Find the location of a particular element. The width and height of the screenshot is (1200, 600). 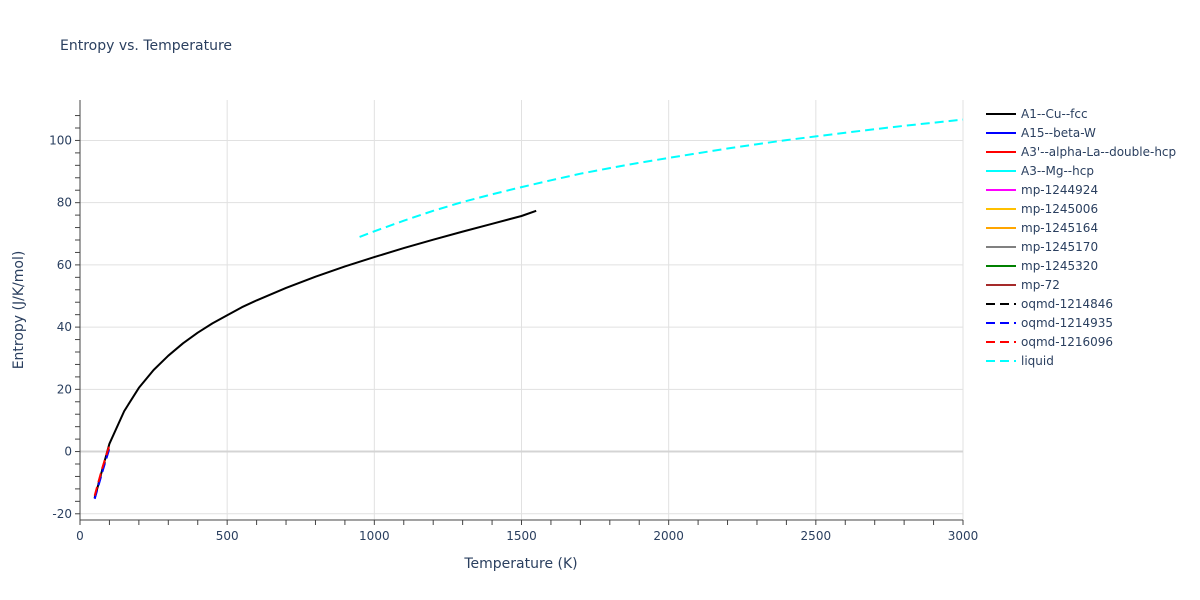

x-tick-label: 0 is located at coordinates (80, 536).